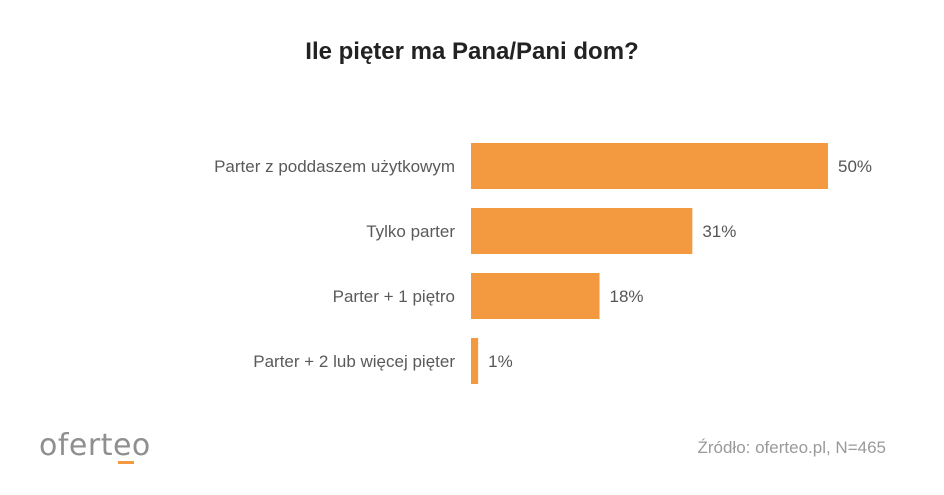  Describe the element at coordinates (95, 445) in the screenshot. I see `oferteo-logo: oferteo` at that location.